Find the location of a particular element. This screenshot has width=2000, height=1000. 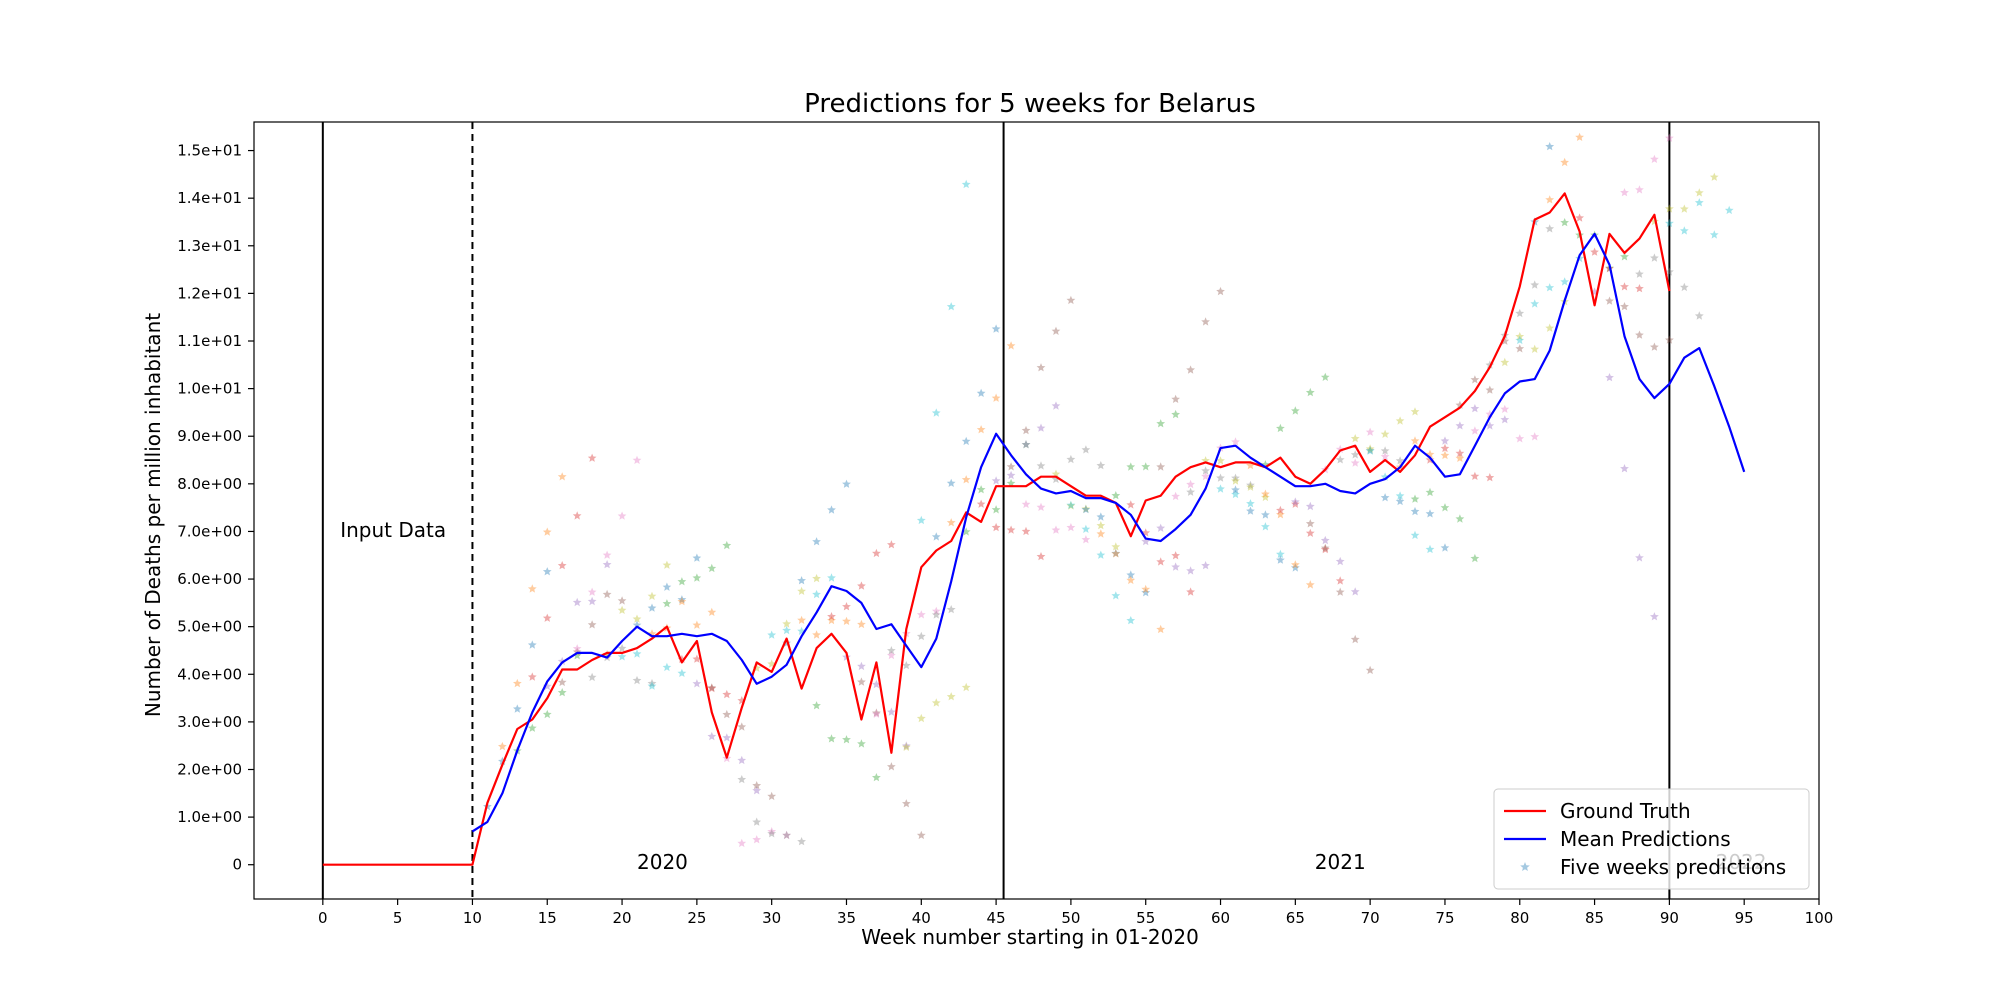

y-tick-label: 1.2e+01 is located at coordinates (209, 293).